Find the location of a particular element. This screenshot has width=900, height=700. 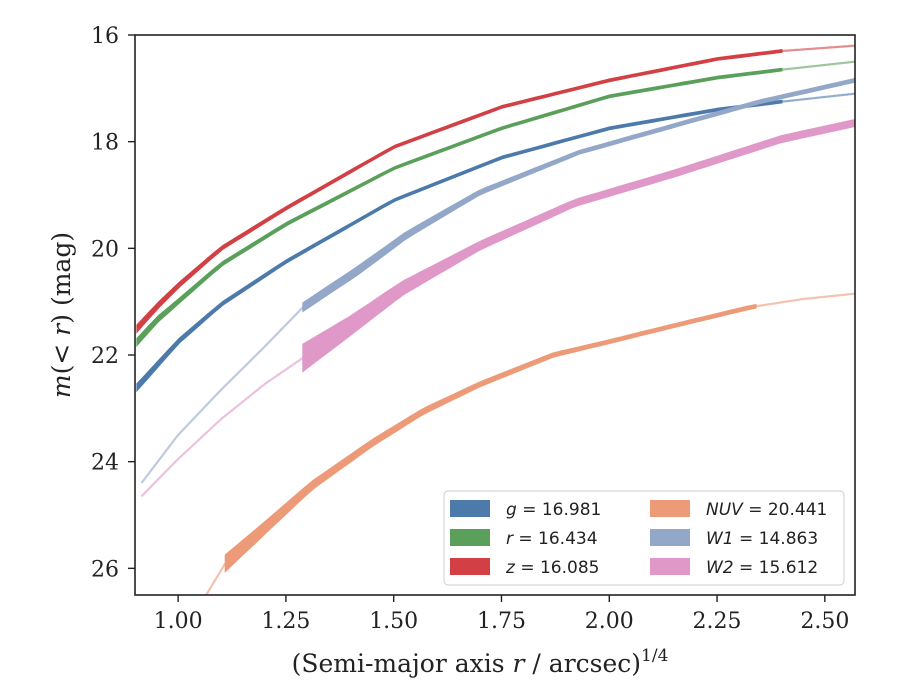

legend-entry-W2: W2 = 15.612 is located at coordinates (762, 568).